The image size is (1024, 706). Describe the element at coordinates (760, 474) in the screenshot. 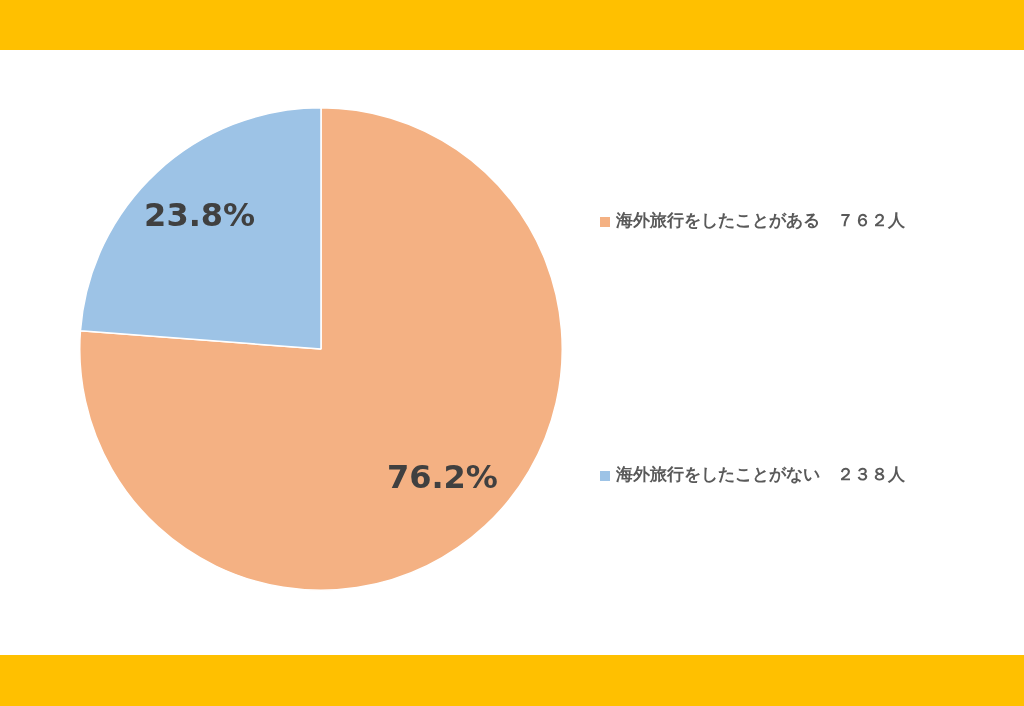

I see `legend-label: 海外旅行をしたことがない ２３８人` at that location.